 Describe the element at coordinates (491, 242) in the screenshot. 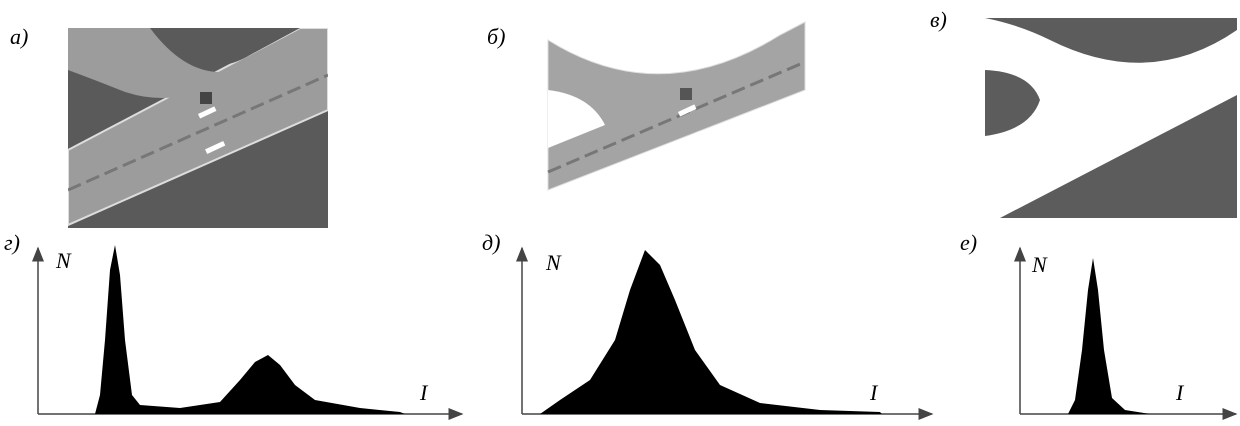

I see `panel-label: д)` at that location.